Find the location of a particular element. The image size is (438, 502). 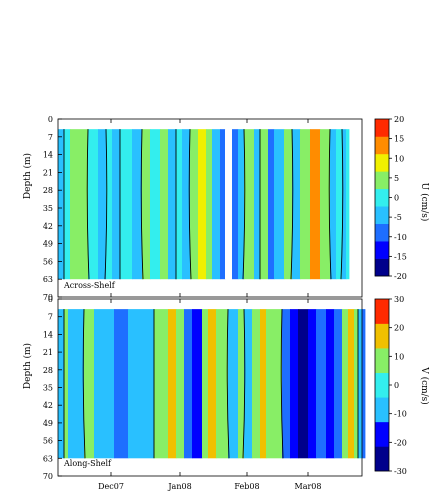

y-tick-label: 7 is located at coordinates (50, 137).